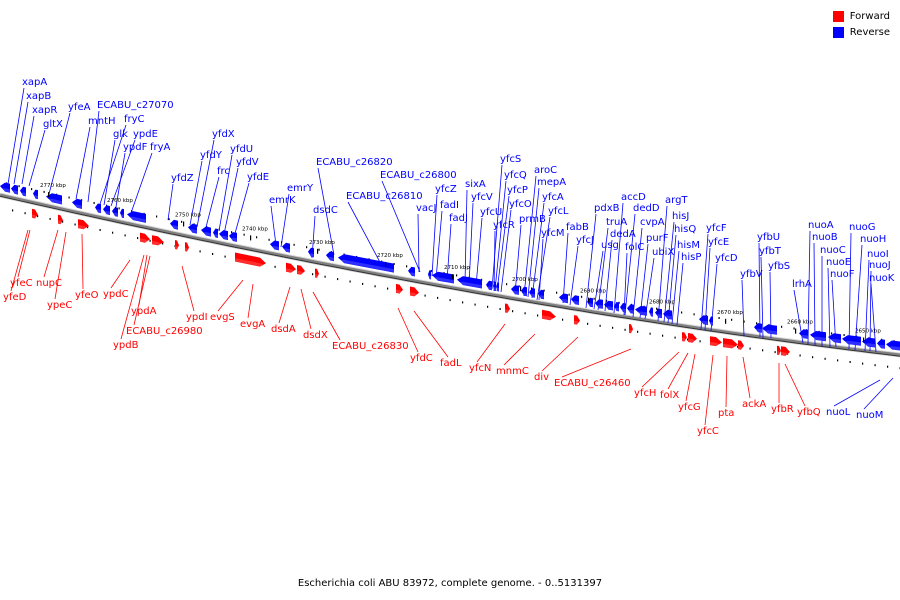 The height and width of the screenshot is (600, 900). What do you see at coordinates (551, 182) in the screenshot?
I see `reverse-gene-label: mepA` at bounding box center [551, 182].